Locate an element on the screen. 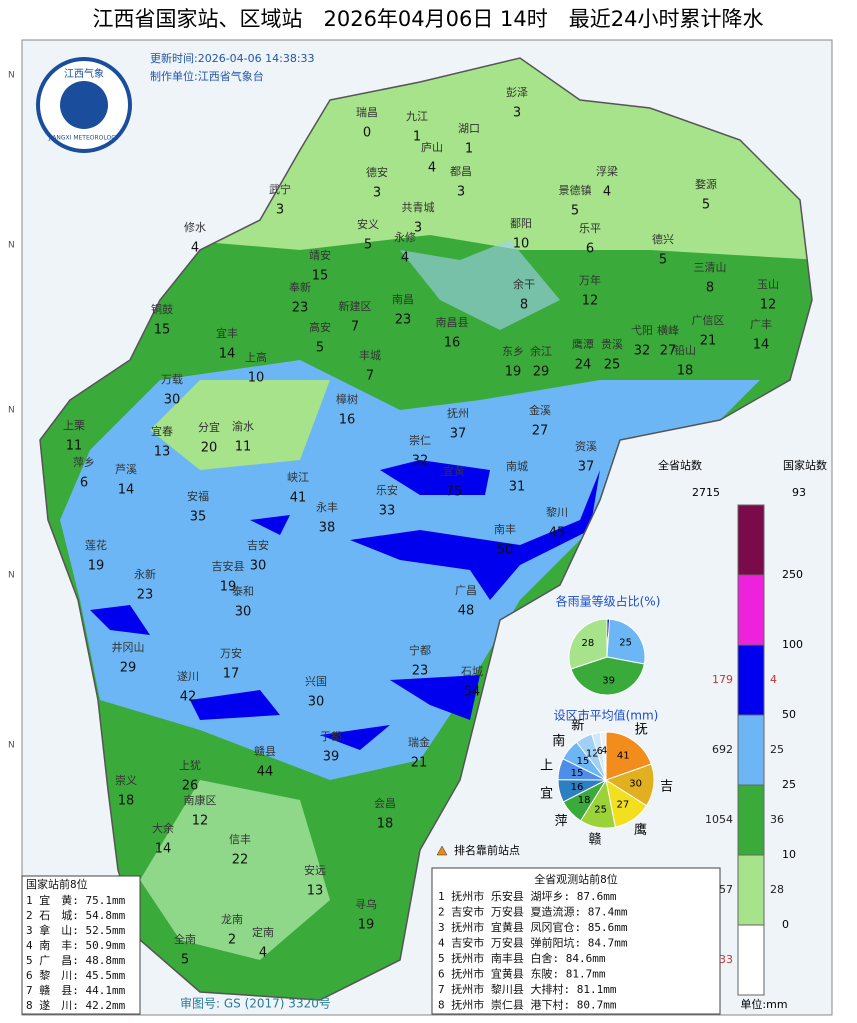  station-value: 75 is located at coordinates (454, 492).